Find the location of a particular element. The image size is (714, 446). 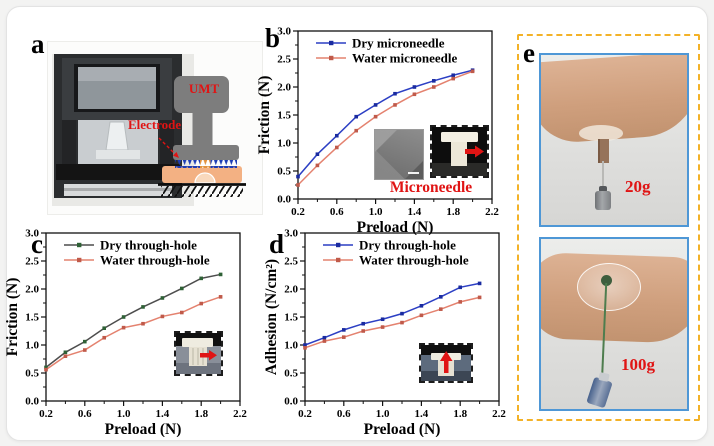

panel-d-letter: d is located at coordinates (277, 244).